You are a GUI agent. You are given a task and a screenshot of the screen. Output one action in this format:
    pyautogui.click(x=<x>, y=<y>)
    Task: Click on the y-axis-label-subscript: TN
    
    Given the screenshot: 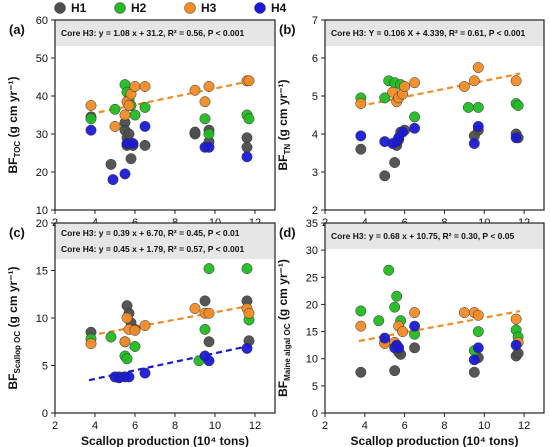 What is the action you would take?
    pyautogui.click(x=287, y=149)
    